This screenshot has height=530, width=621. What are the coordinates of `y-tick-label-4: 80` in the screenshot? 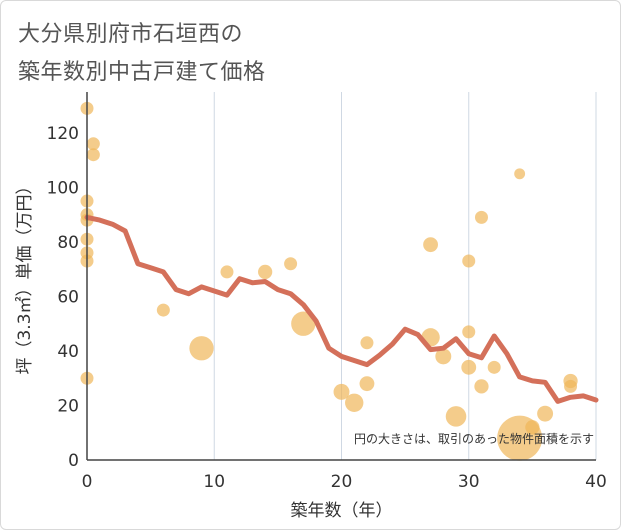 It's located at (68, 243).